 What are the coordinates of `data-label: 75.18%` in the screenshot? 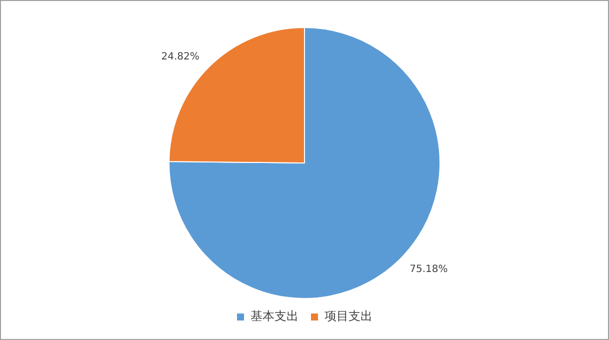 It's located at (429, 269).